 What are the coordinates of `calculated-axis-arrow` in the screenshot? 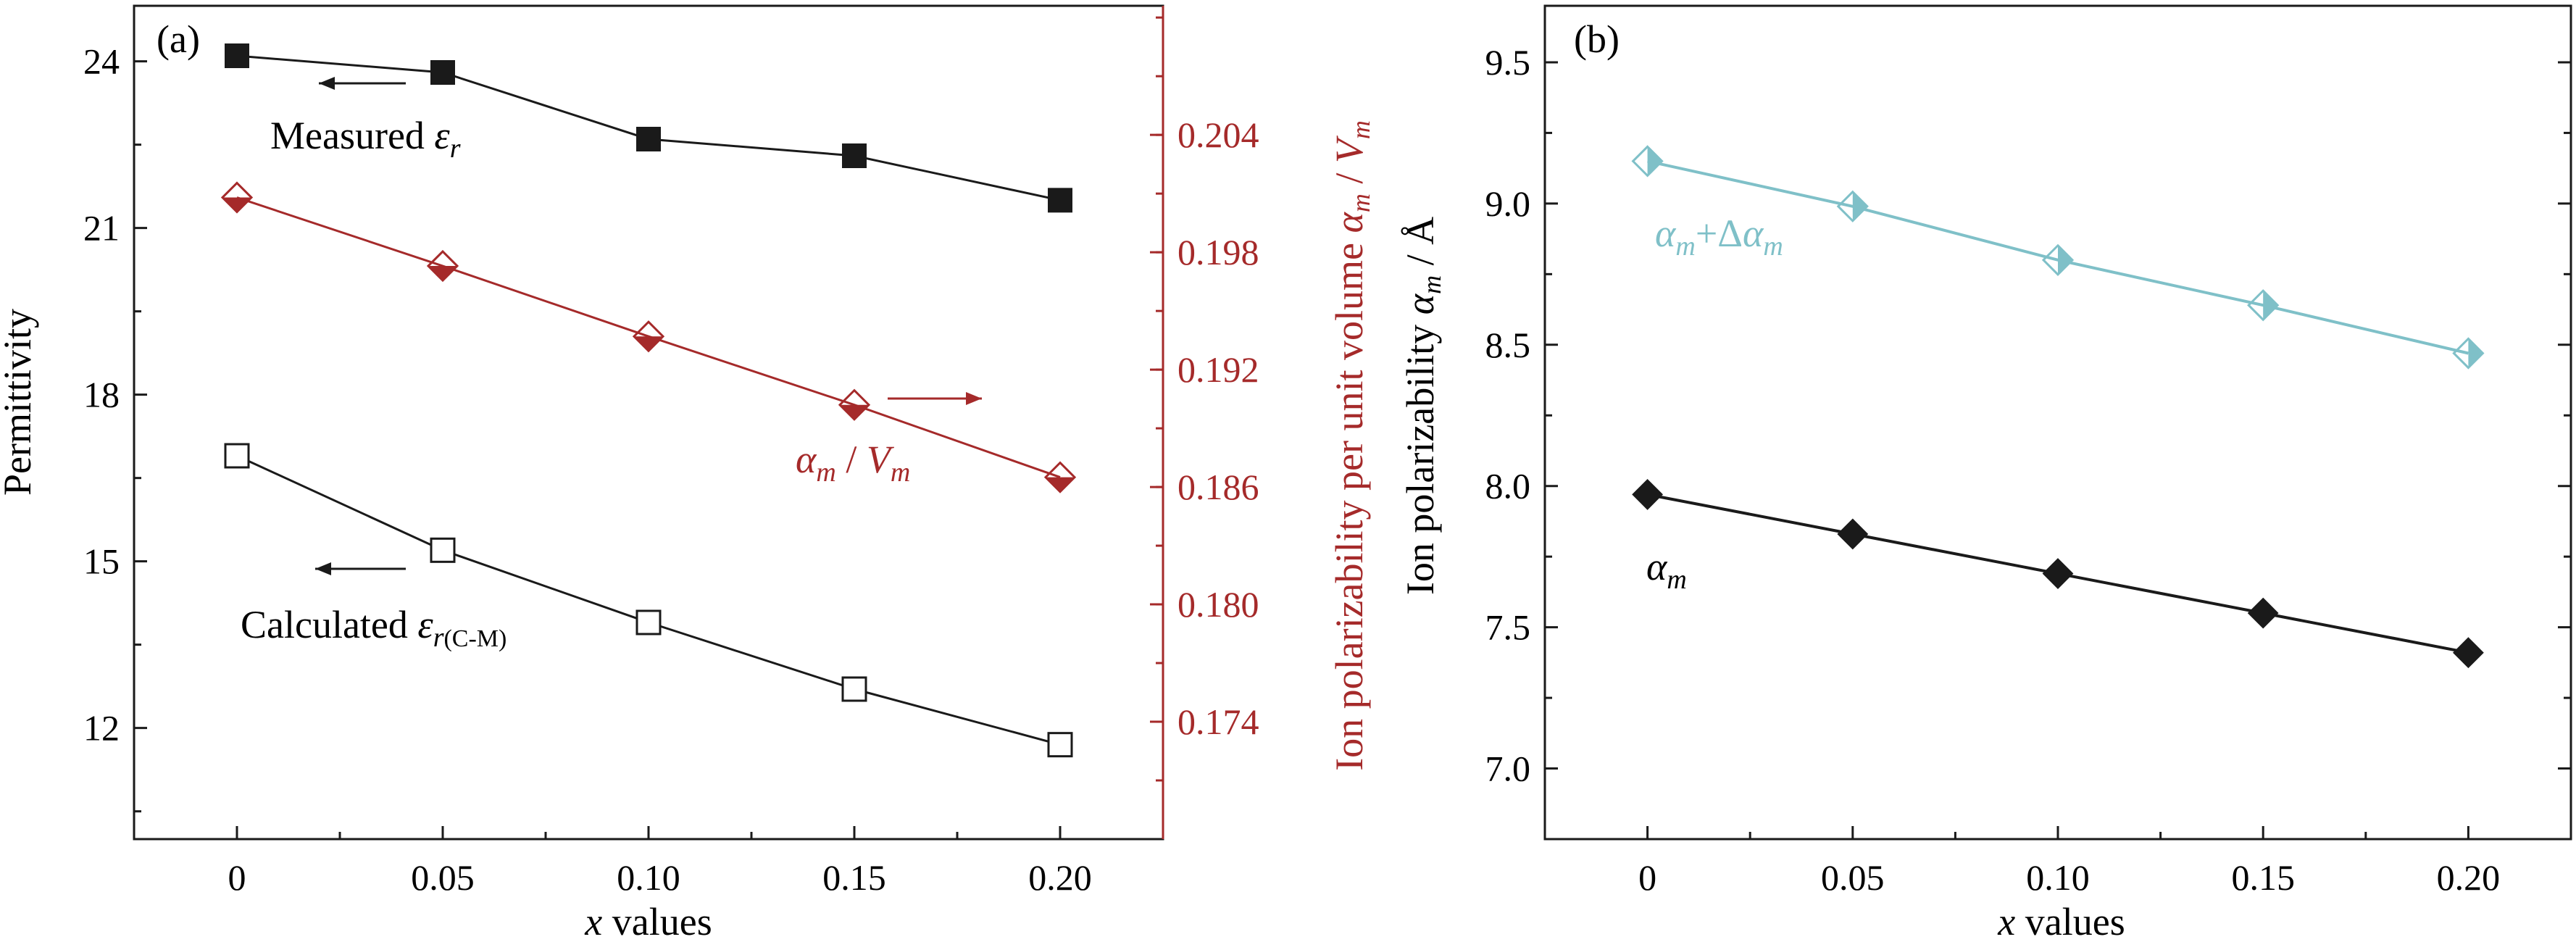 It's located at (360, 568).